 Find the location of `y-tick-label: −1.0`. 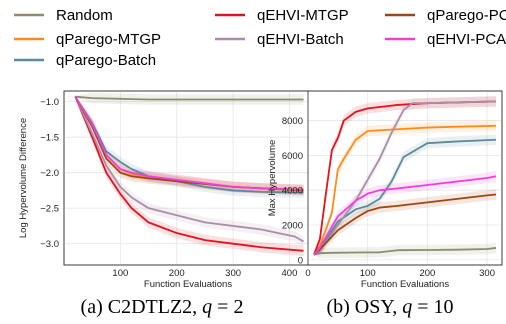

y-tick-label: −1.0 is located at coordinates (49, 102).